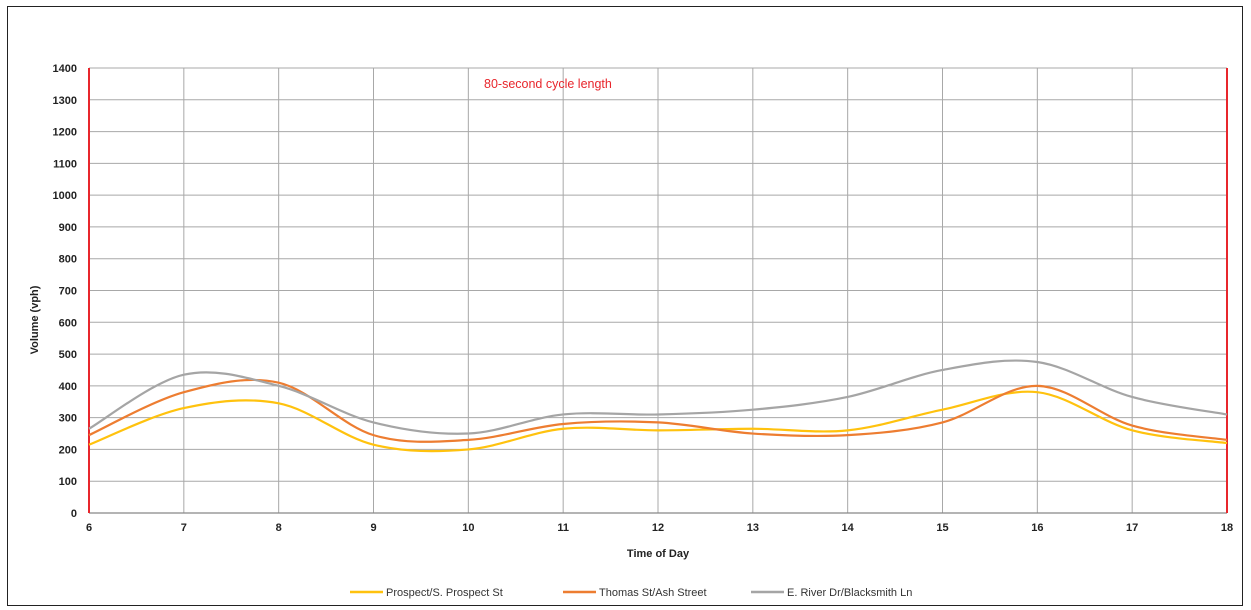  What do you see at coordinates (444, 593) in the screenshot?
I see `legend-label-1: Prospect/S. Prospect St` at bounding box center [444, 593].